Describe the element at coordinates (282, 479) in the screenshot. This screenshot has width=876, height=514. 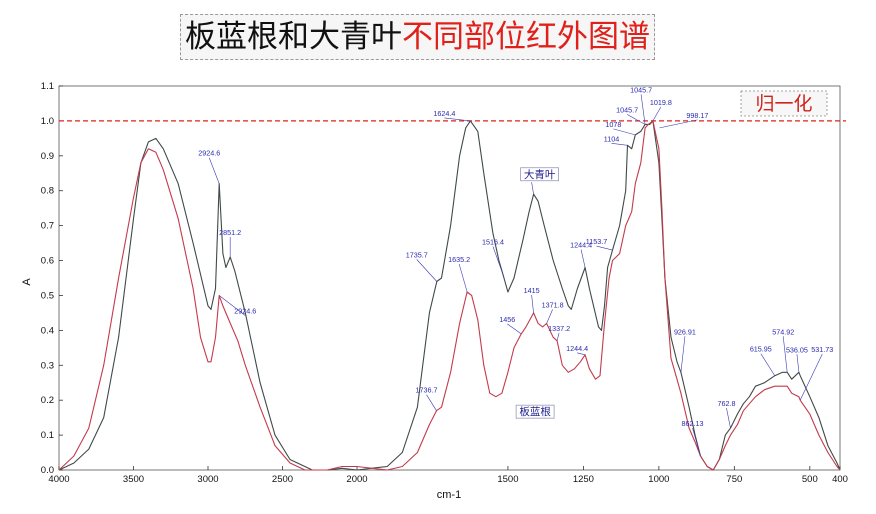
I see `x-tick-label: 2500` at that location.